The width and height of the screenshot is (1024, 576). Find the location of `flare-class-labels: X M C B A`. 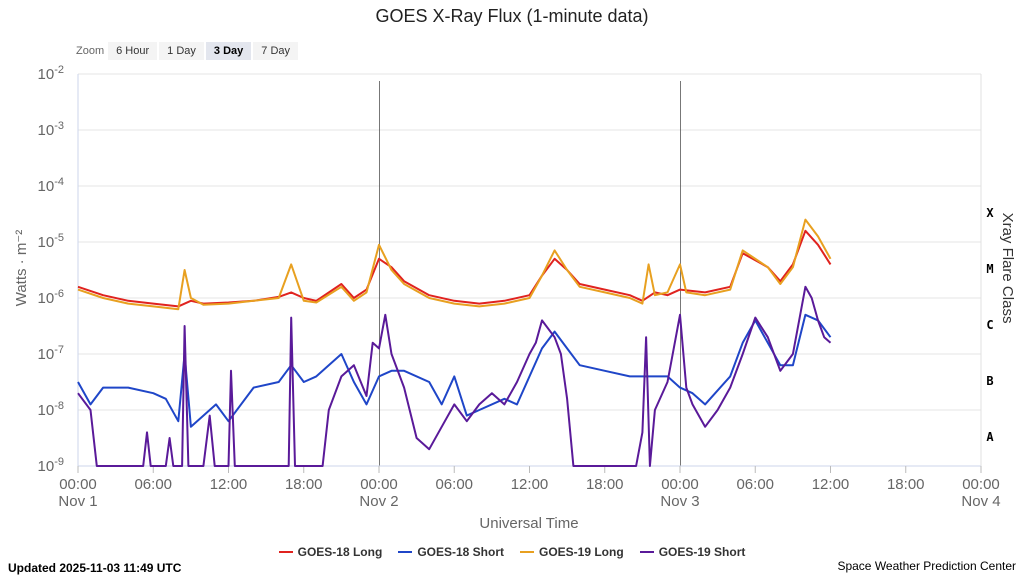

flare-class-labels: X M C B A is located at coordinates (990, 325).